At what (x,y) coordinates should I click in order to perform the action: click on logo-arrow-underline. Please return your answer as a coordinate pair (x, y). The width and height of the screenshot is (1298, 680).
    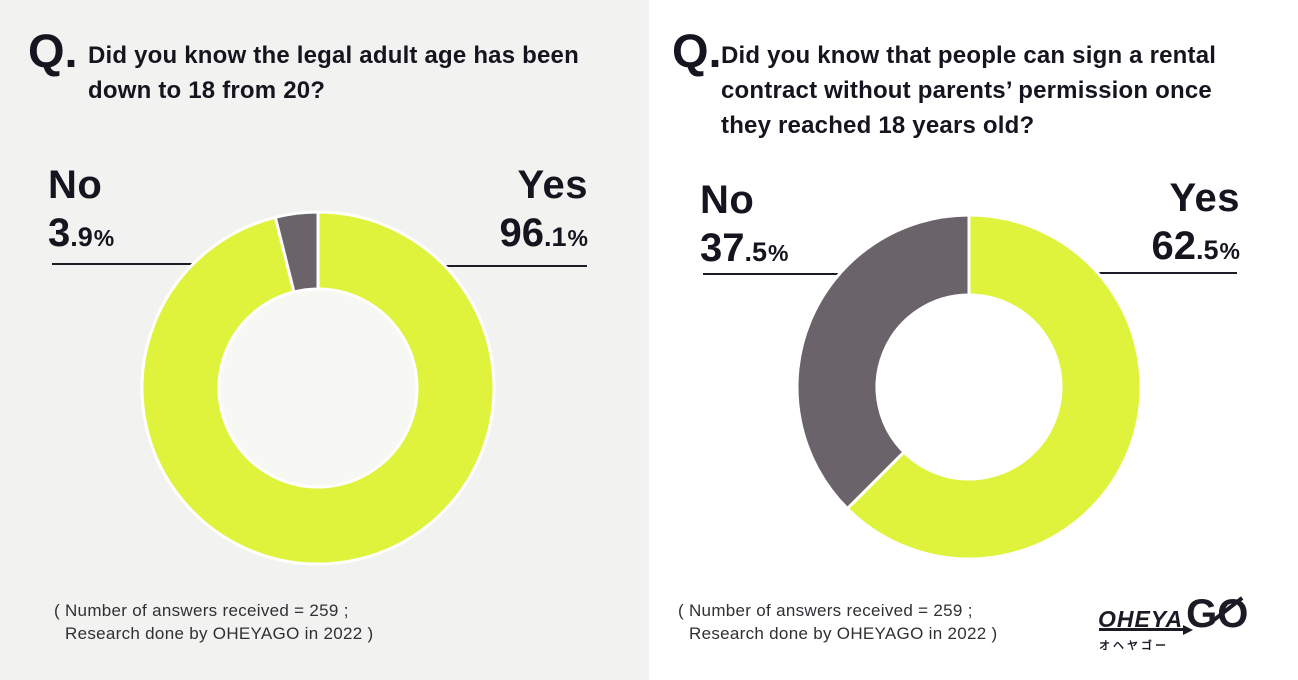
    Looking at the image, I should click on (1146, 630).